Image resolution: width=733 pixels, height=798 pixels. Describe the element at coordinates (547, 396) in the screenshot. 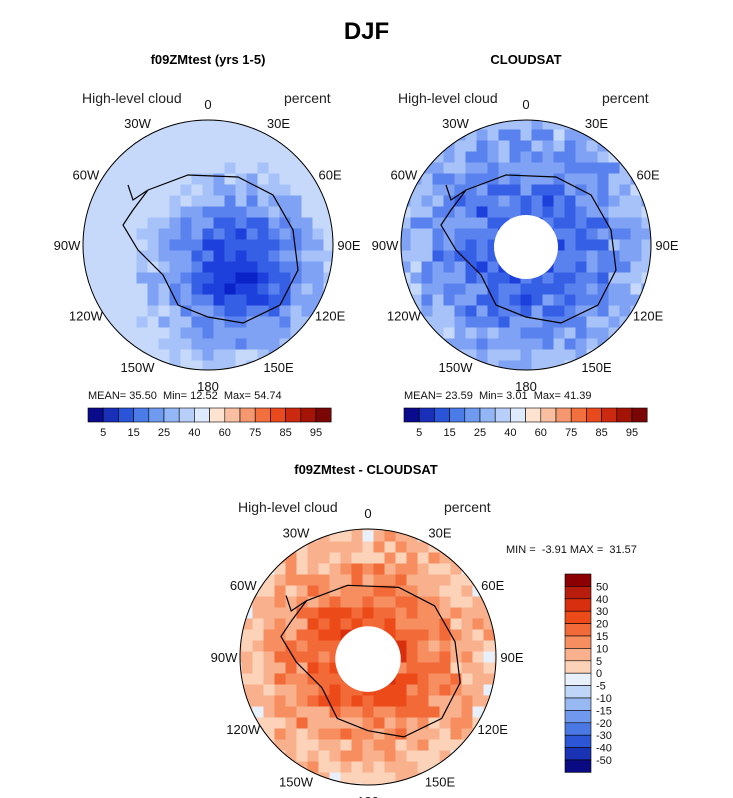

I see `panel2-max-label: Max=` at that location.